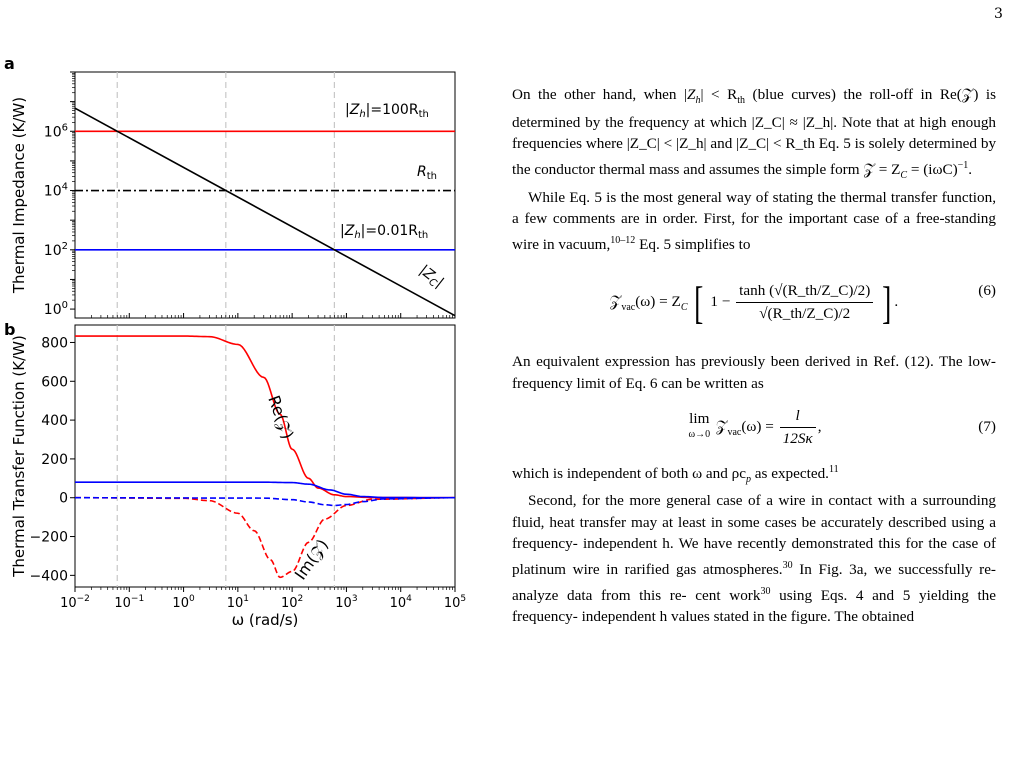 This screenshot has height=759, width=1010. I want to click on panel-b-ytick-label: 0, so click(63, 499).